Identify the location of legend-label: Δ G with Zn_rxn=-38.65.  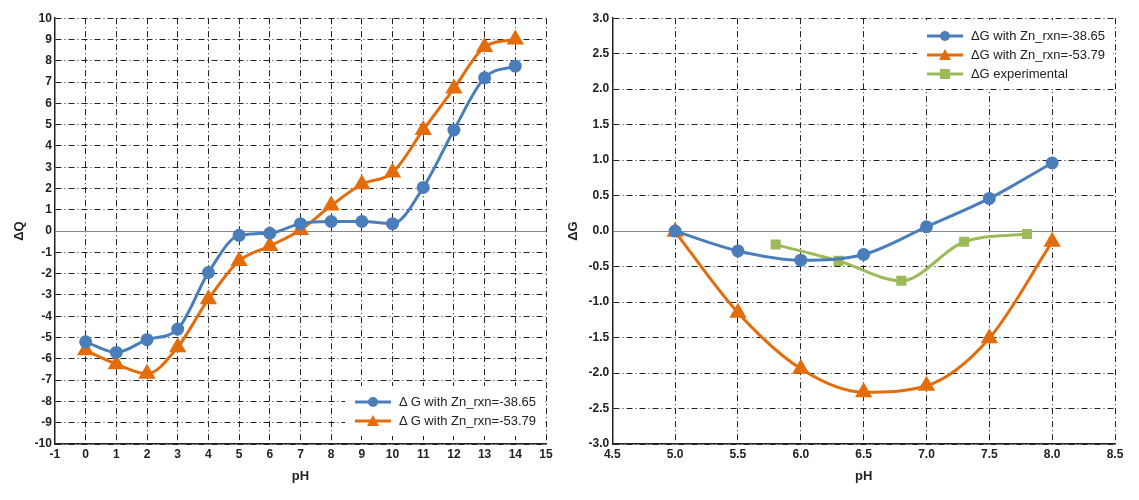
(467, 401).